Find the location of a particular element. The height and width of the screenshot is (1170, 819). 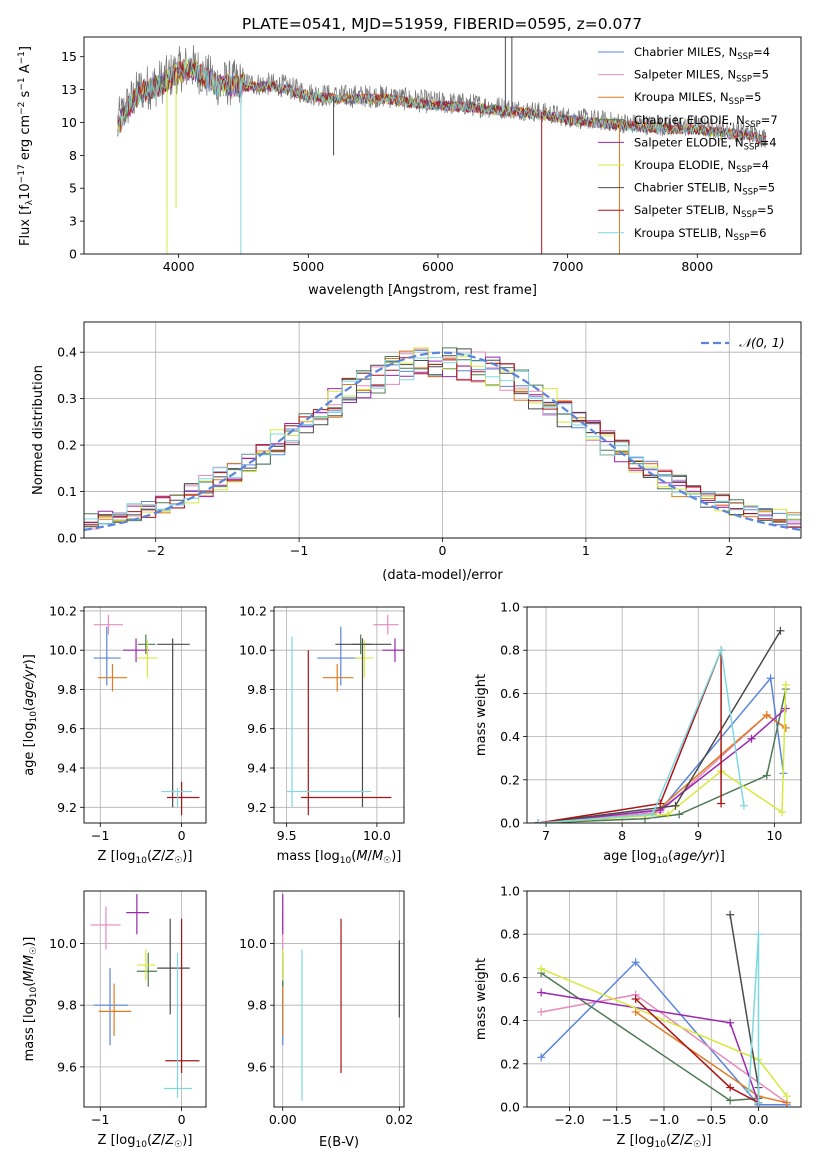

x-axis-label: mass [log10(M/M☉)] is located at coordinates (339, 857).